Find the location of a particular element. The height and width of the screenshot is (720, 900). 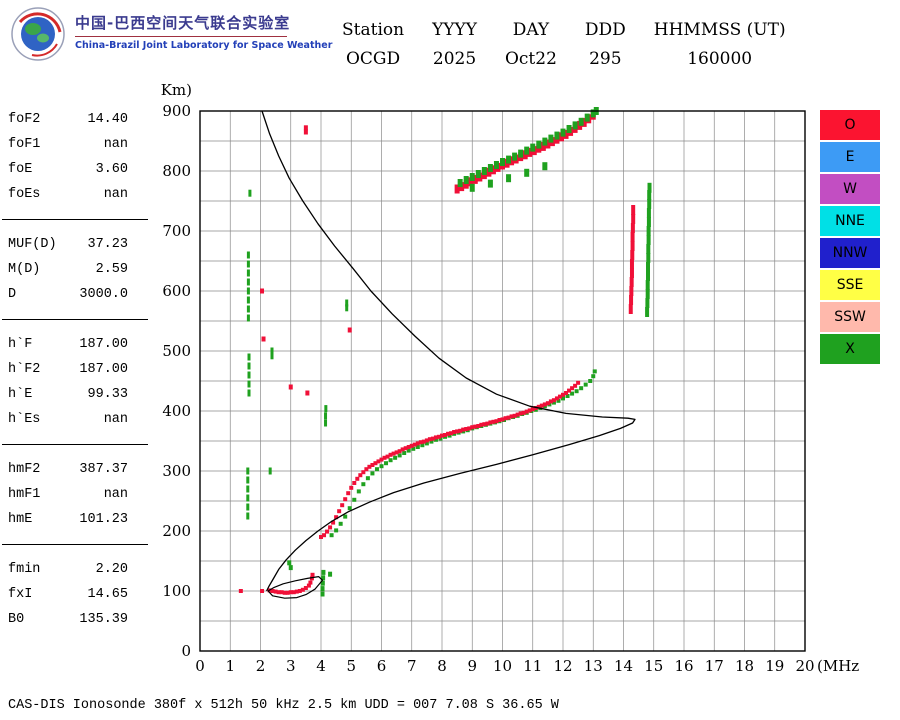

x-axis-unit-label: (MHz) is located at coordinates (838, 666).